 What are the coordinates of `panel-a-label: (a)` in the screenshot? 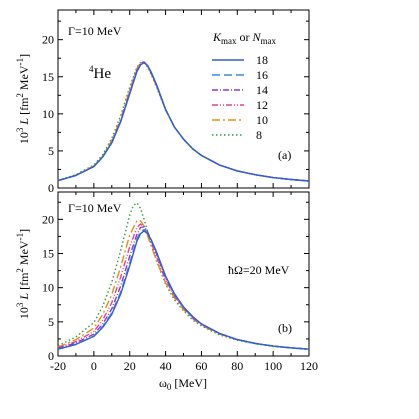 It's located at (284, 155).